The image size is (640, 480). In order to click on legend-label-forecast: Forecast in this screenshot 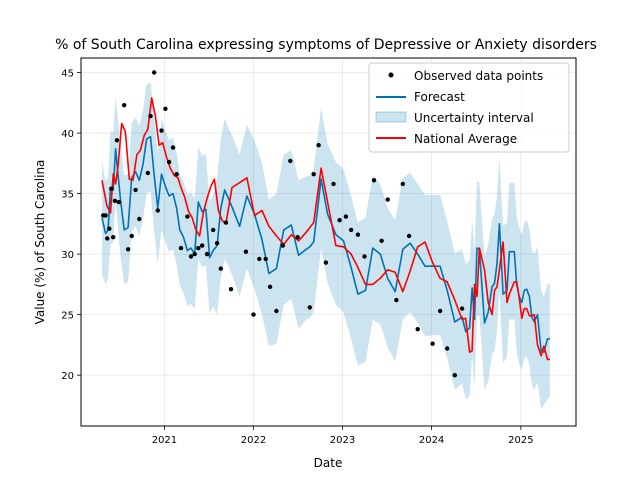, I will do `click(439, 97)`.